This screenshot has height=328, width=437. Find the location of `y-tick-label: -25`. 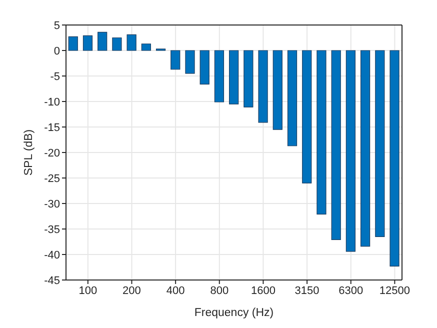

y-tick-label: -25 is located at coordinates (52, 178).